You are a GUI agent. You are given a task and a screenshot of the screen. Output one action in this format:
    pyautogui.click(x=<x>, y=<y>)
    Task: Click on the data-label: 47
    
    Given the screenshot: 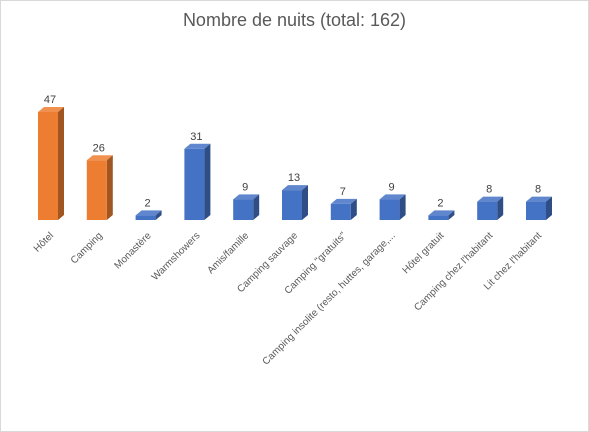 What is the action you would take?
    pyautogui.click(x=50, y=100)
    